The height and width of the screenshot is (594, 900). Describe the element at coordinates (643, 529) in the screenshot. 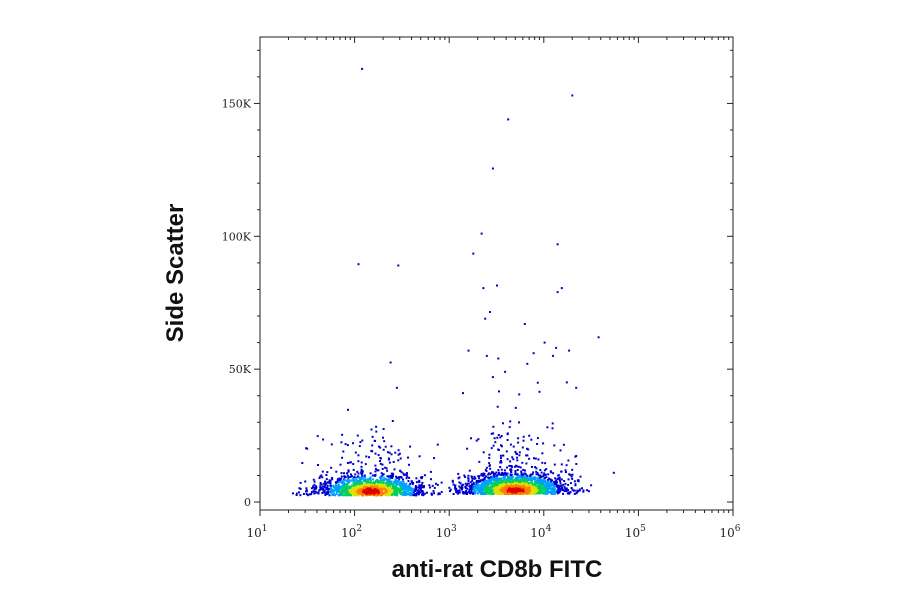

I see `x-tick-label-exponent: 5` at that location.